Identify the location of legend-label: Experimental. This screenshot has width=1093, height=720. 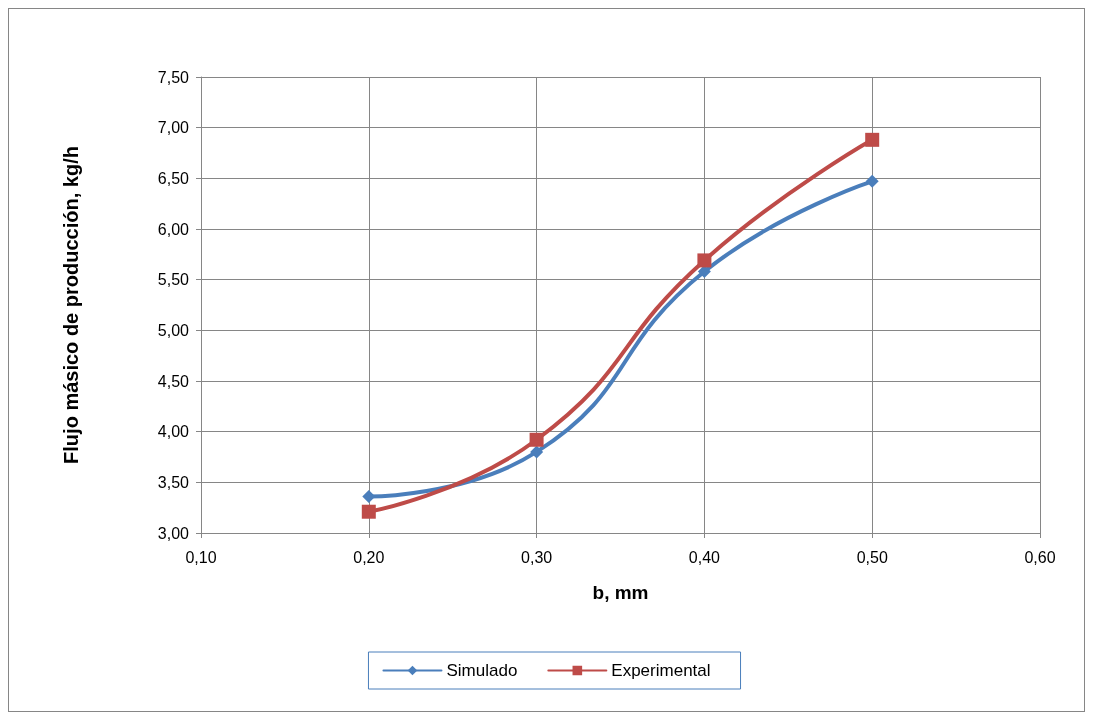
(661, 670).